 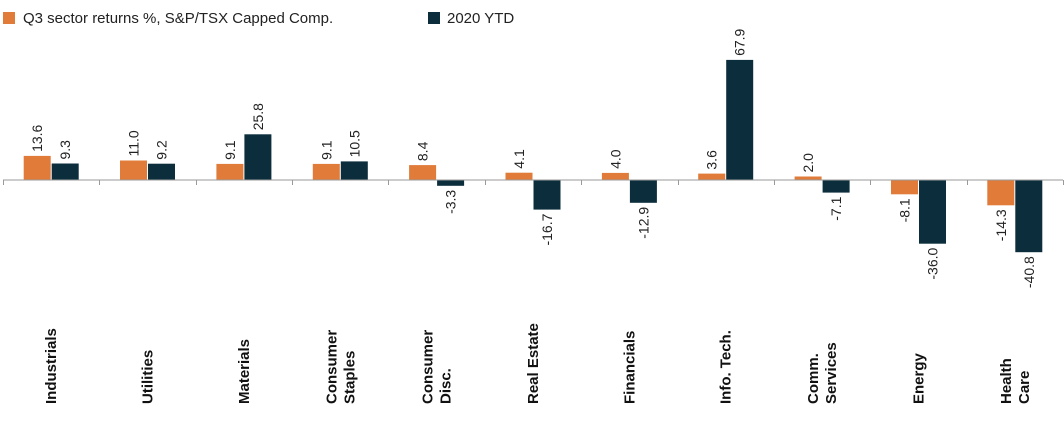 I want to click on value-label-ytd: 9.2, so click(x=162, y=150).